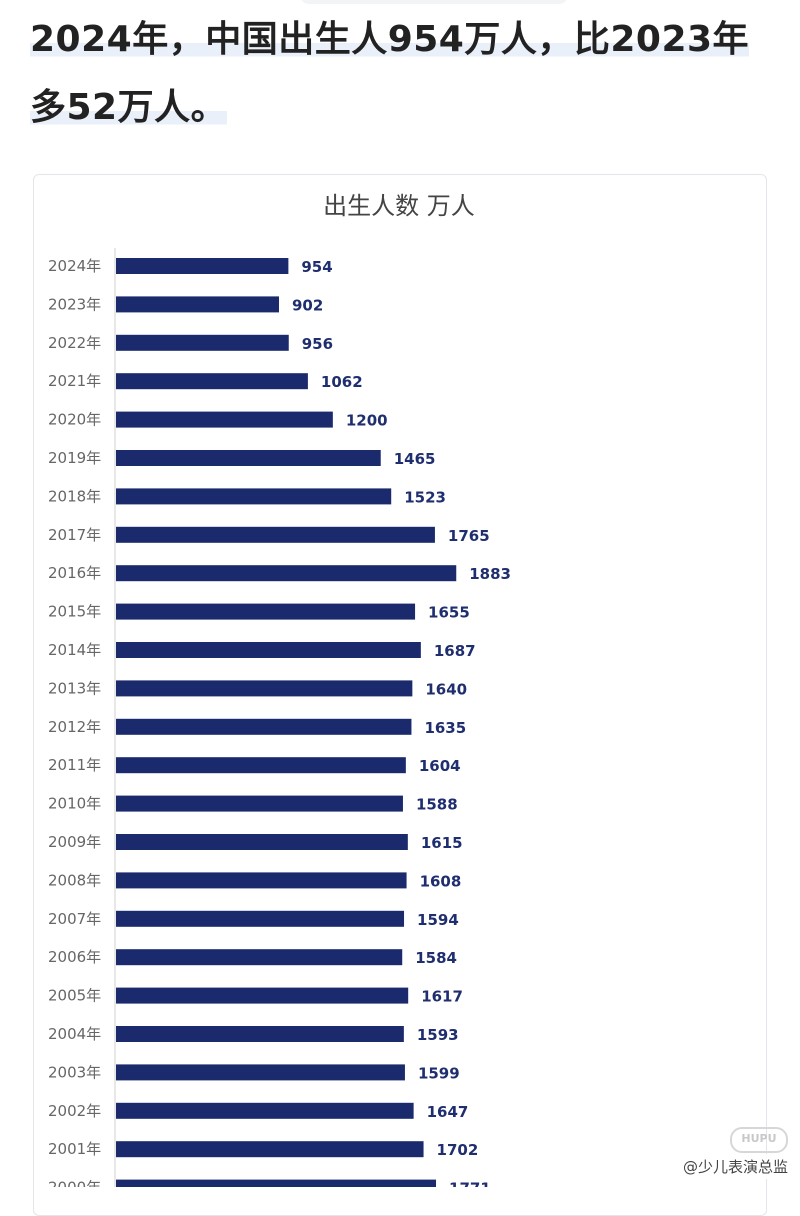 This screenshot has height=1216, width=800. I want to click on value-label: 1200, so click(367, 421).